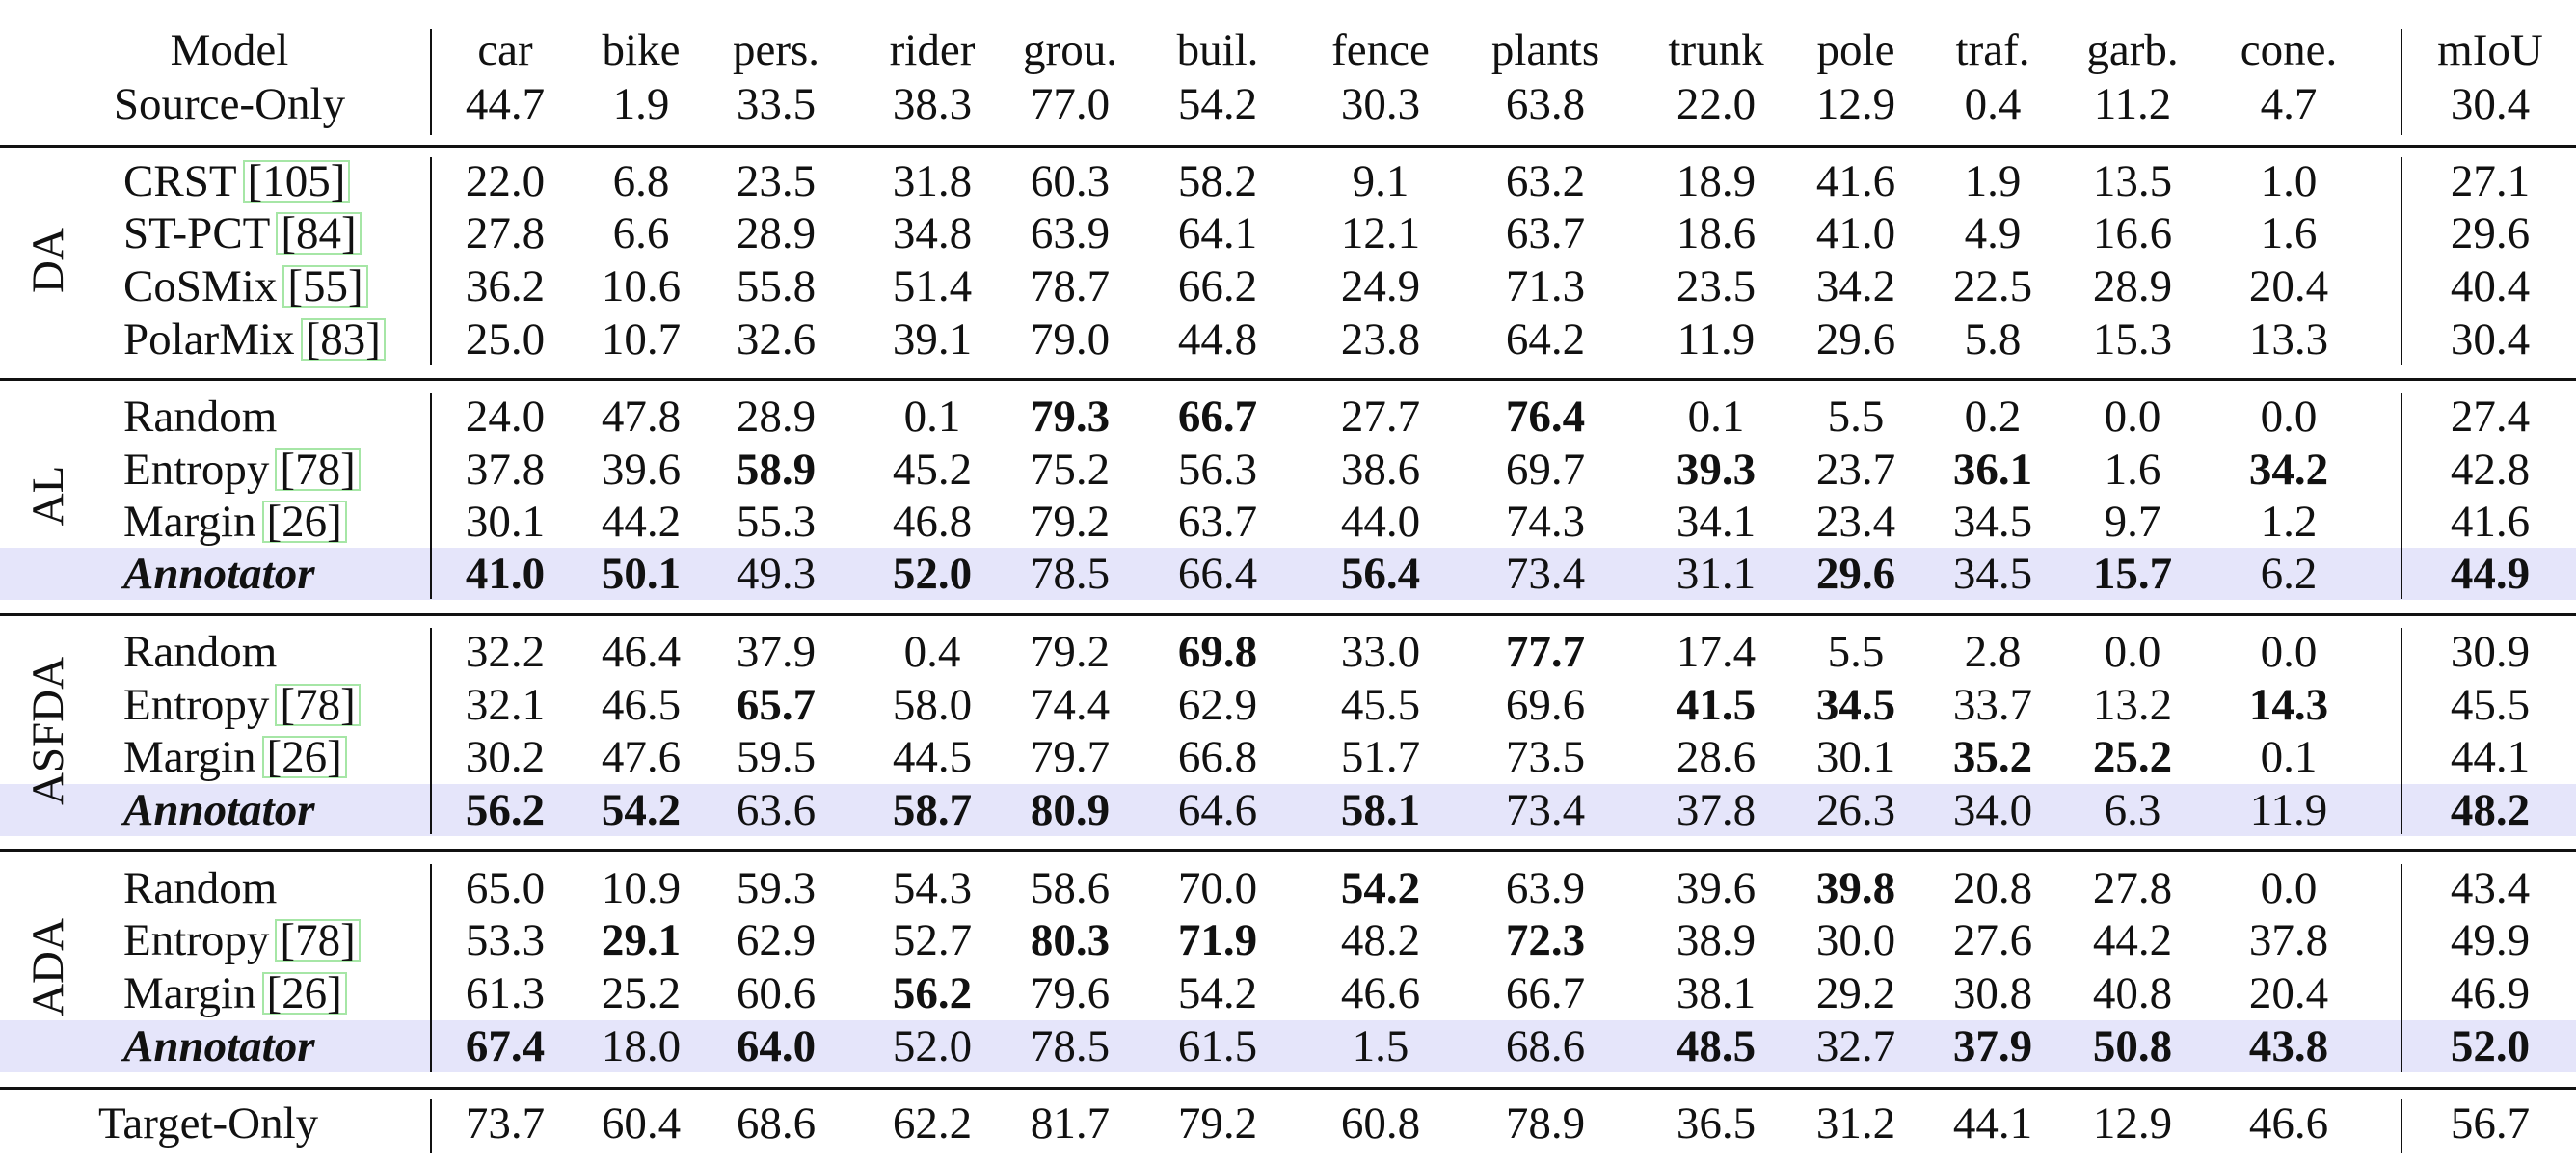 This screenshot has height=1165, width=2576. I want to click on table-cell: 48.2, so click(2491, 810).